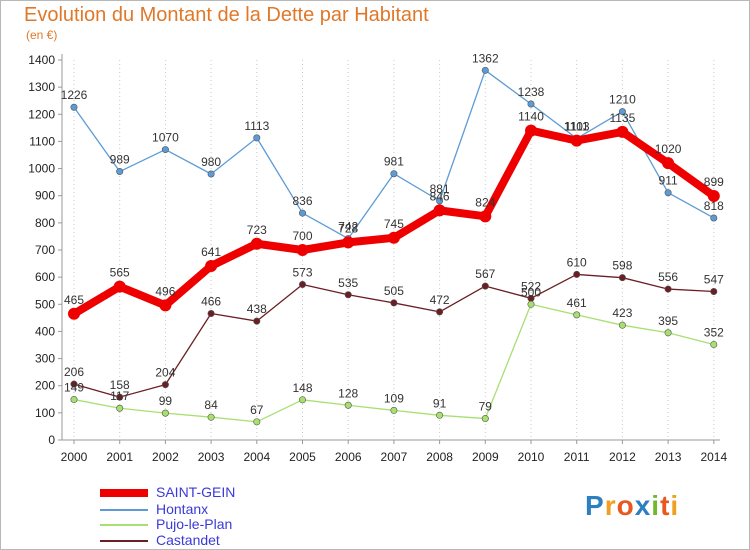 This screenshot has height=550, width=750. Describe the element at coordinates (714, 206) in the screenshot. I see `data-label: 818` at that location.